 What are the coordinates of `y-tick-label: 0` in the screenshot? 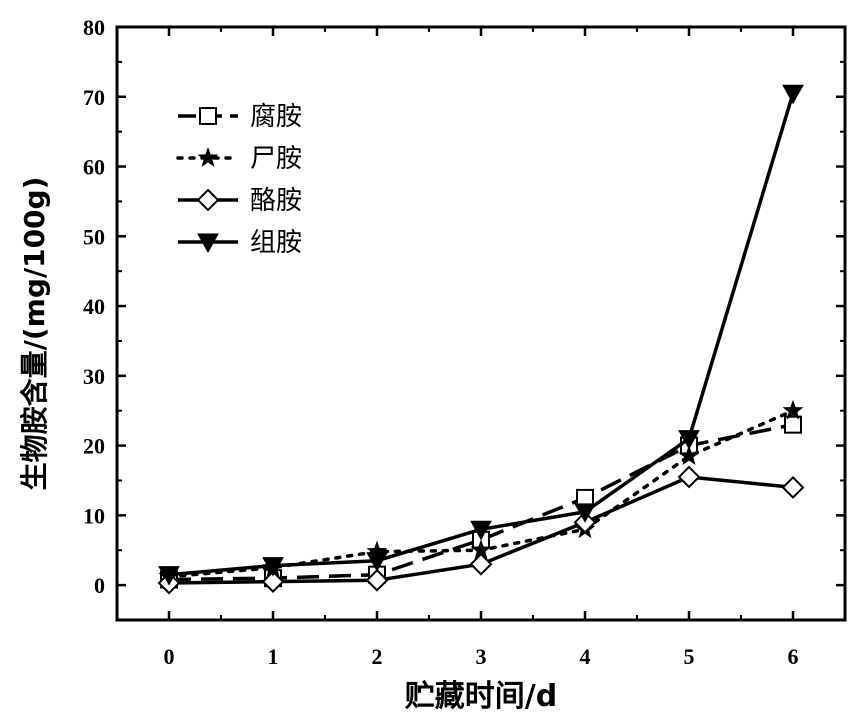 It's located at (99, 585).